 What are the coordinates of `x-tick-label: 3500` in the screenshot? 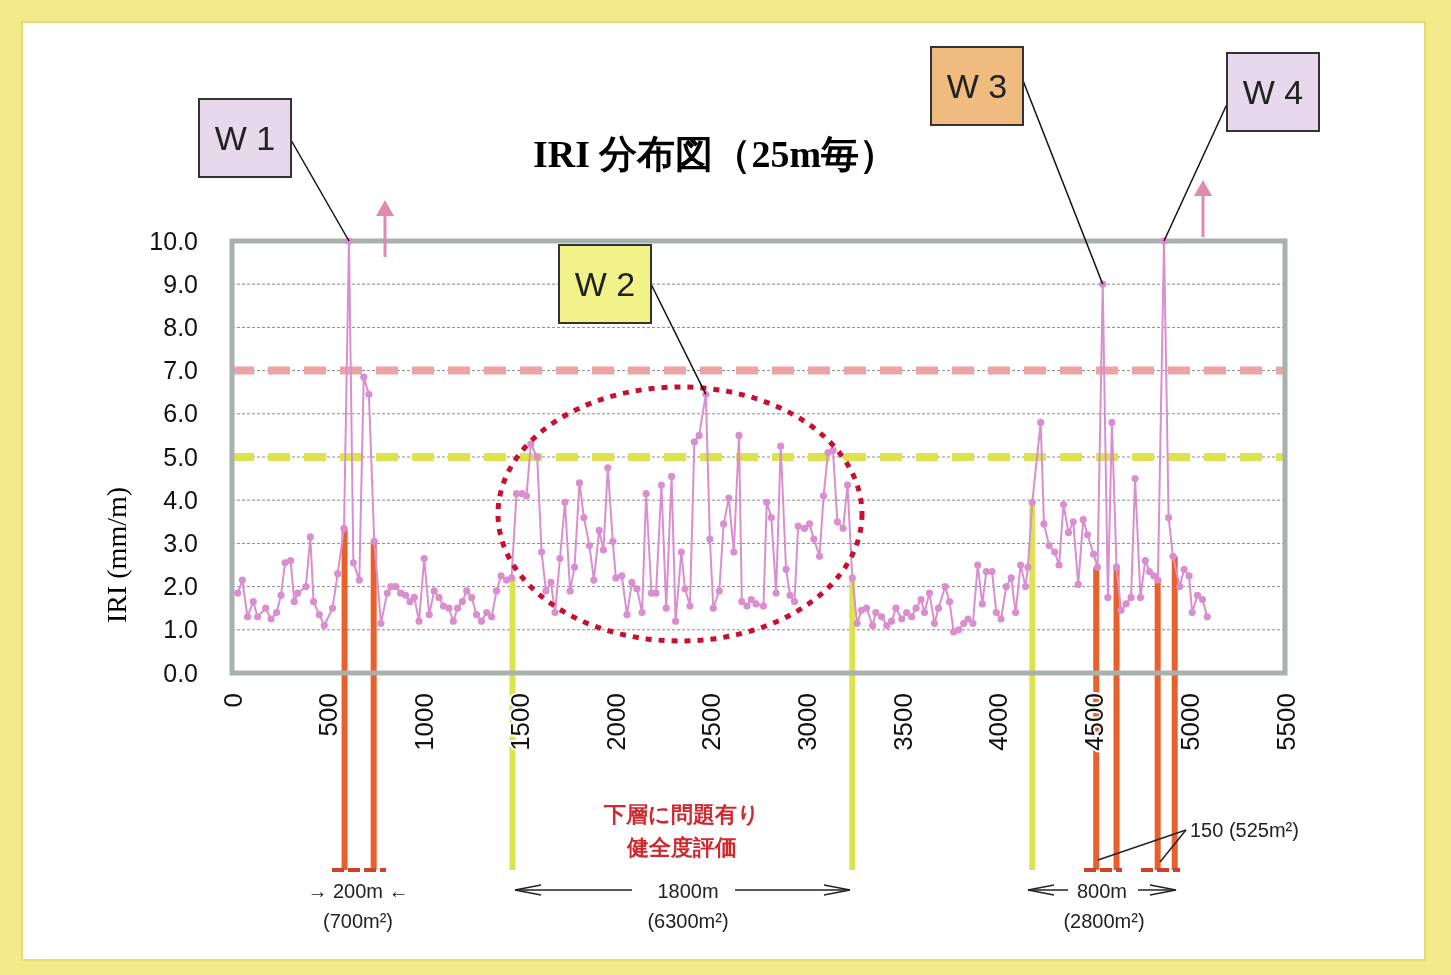 It's located at (902, 722).